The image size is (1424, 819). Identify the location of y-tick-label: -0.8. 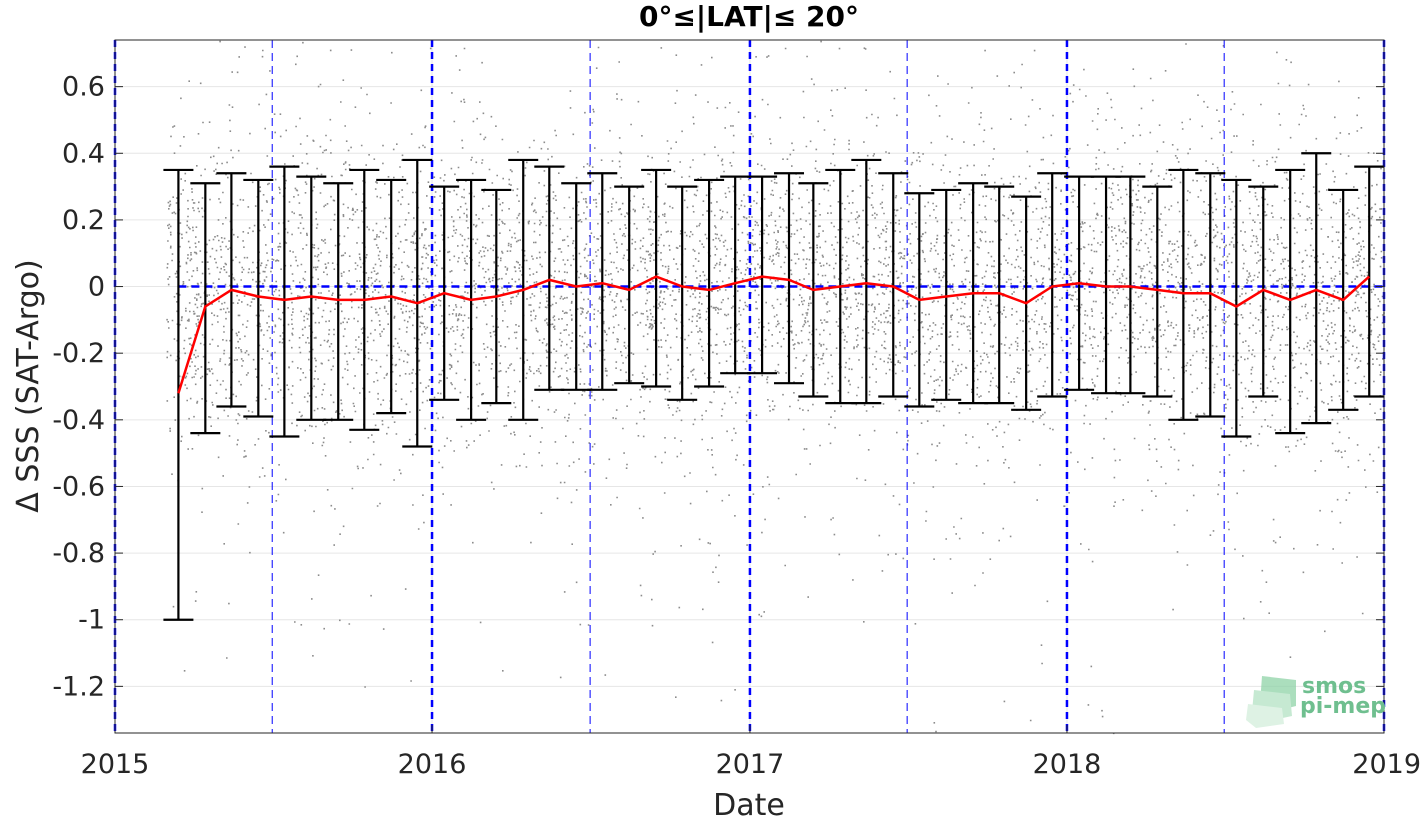
(78, 553).